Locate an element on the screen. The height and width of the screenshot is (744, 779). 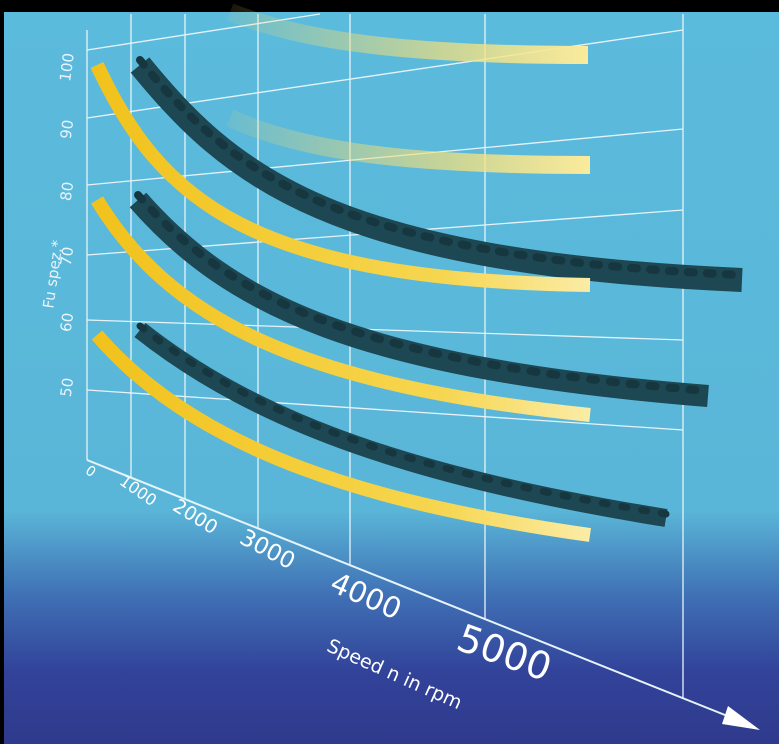
y-tick-label: 70 is located at coordinates (67, 256).